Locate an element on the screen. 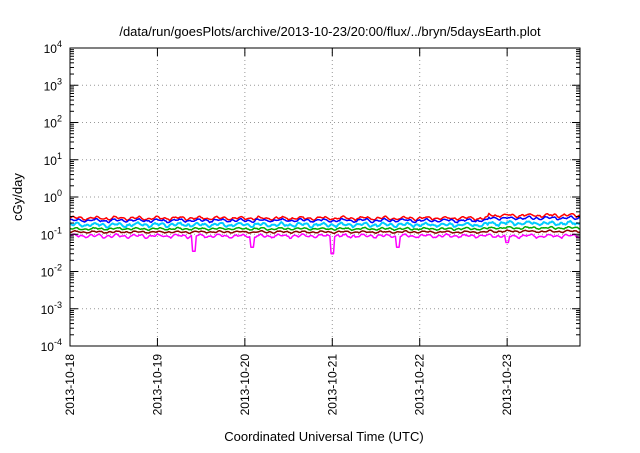 The height and width of the screenshot is (453, 640). series-layer is located at coordinates (325, 233).